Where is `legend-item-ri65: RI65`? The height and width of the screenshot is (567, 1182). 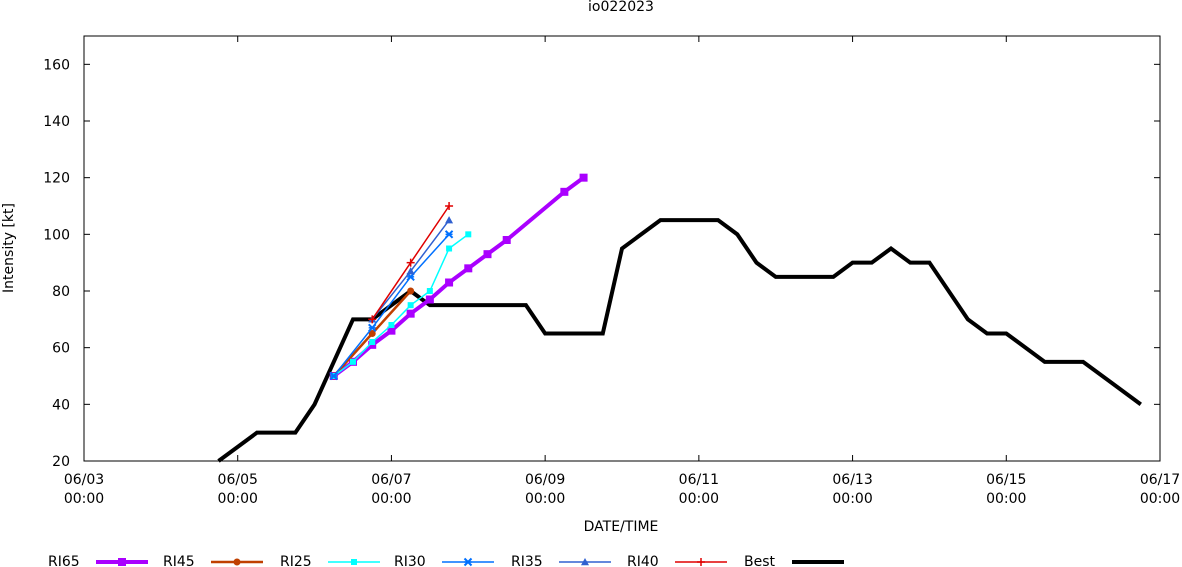 legend-item-ri65: RI65 is located at coordinates (98, 560).